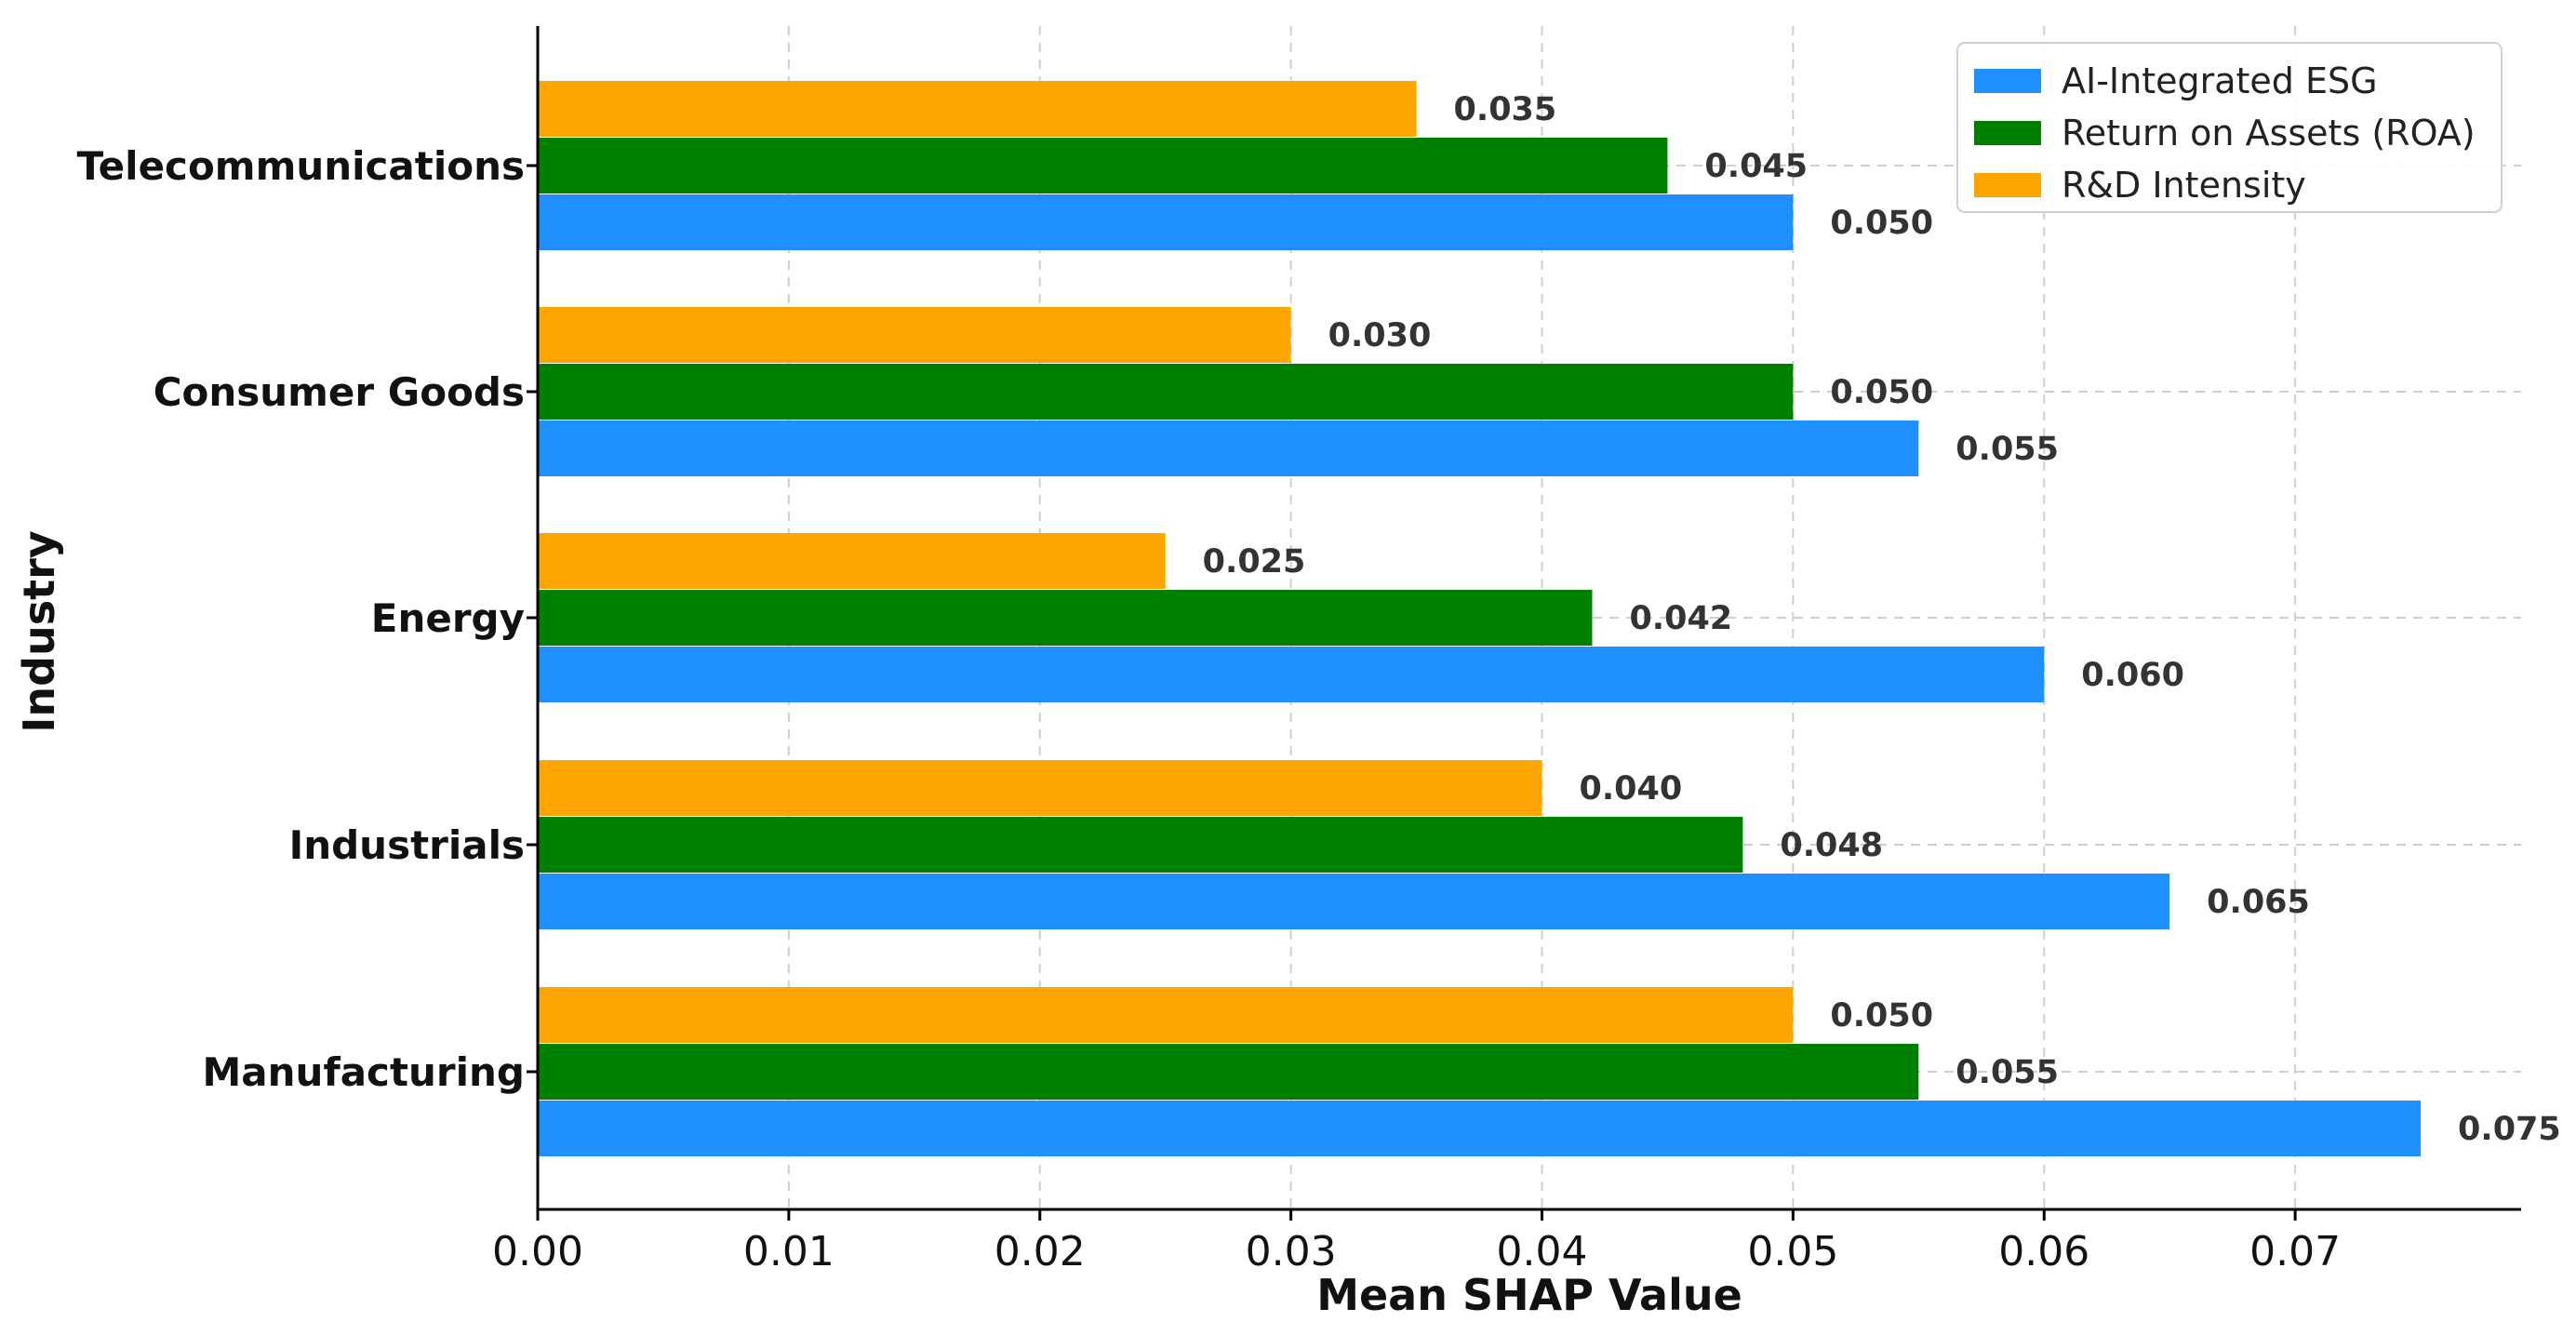 The image size is (2576, 1335). Describe the element at coordinates (1291, 1251) in the screenshot. I see `x-tick-label: 0.03` at that location.